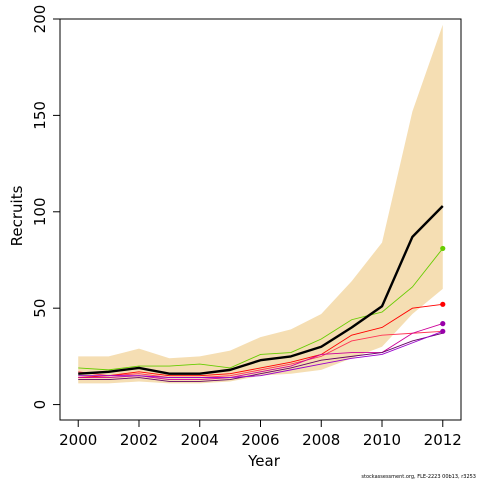 Image resolution: width=480 pixels, height=480 pixels. I want to click on x-axis: 2000 2002 2004 2006 2008 2010 2012, so click(260, 434).